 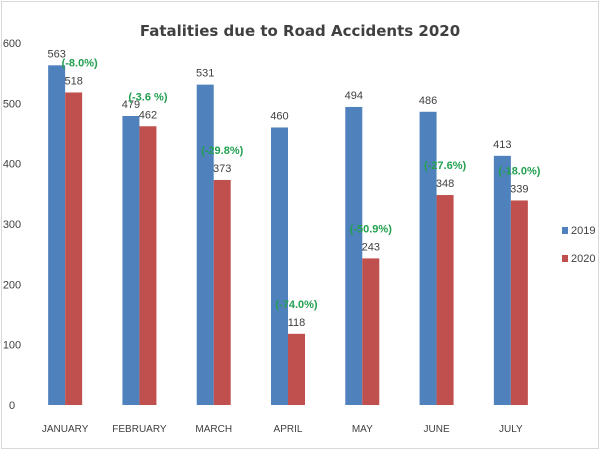 What do you see at coordinates (300, 31) in the screenshot?
I see `chart-title: Fatalities due to Road Accidents 2020` at bounding box center [300, 31].